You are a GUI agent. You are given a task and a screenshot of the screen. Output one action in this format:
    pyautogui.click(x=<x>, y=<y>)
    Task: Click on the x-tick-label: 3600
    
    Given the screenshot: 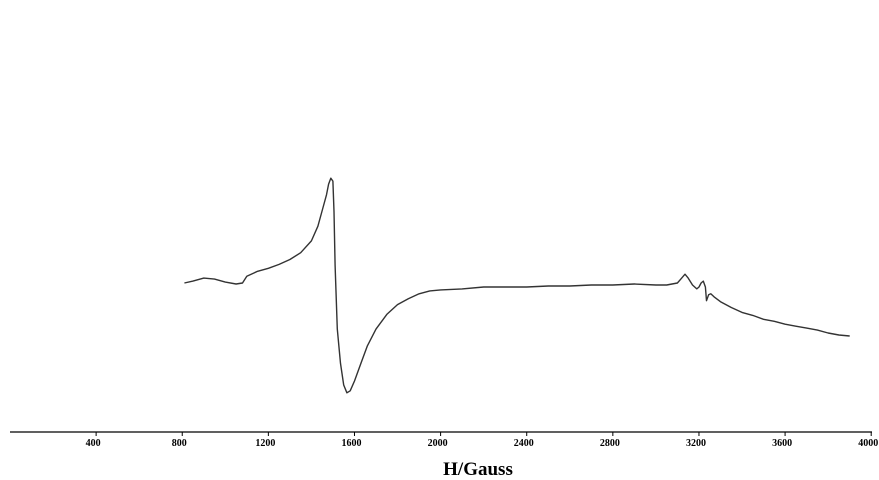 What is the action you would take?
    pyautogui.click(x=782, y=443)
    